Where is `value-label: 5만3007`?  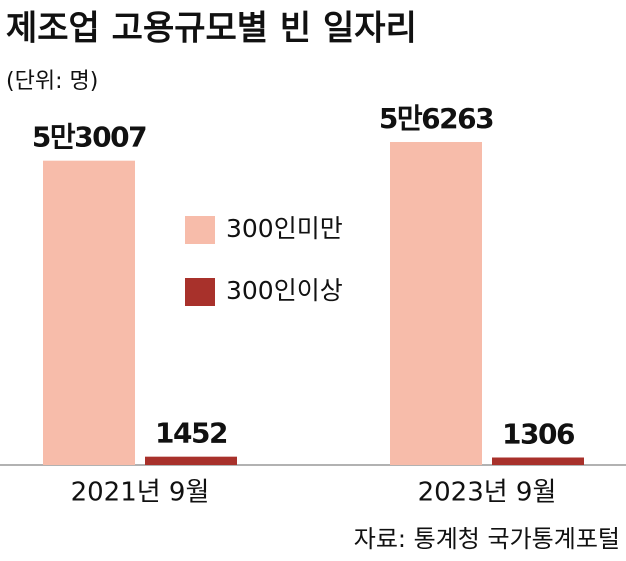
value-label: 5만3007 is located at coordinates (89, 137).